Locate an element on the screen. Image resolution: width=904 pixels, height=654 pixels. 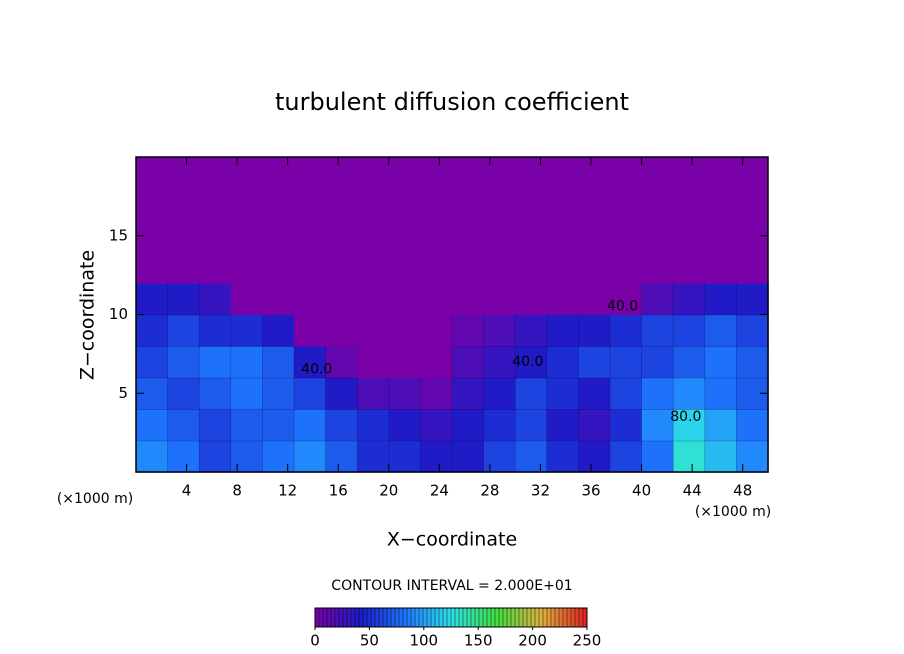
x-tick-label: 36 is located at coordinates (590, 491).